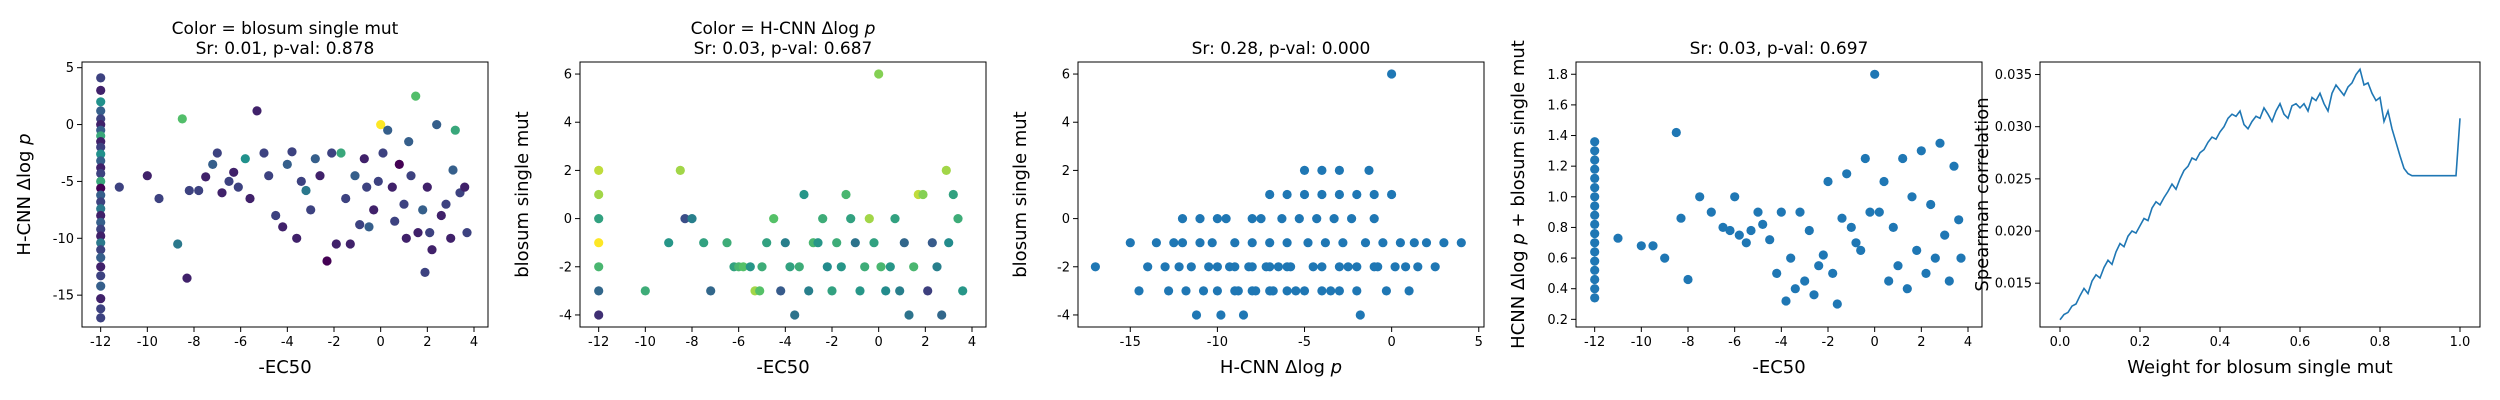 This screenshot has height=400, width=2500. What do you see at coordinates (1518, 194) in the screenshot?
I see `y-axis-label: HCNN Δlog p + blosum single mut` at bounding box center [1518, 194].